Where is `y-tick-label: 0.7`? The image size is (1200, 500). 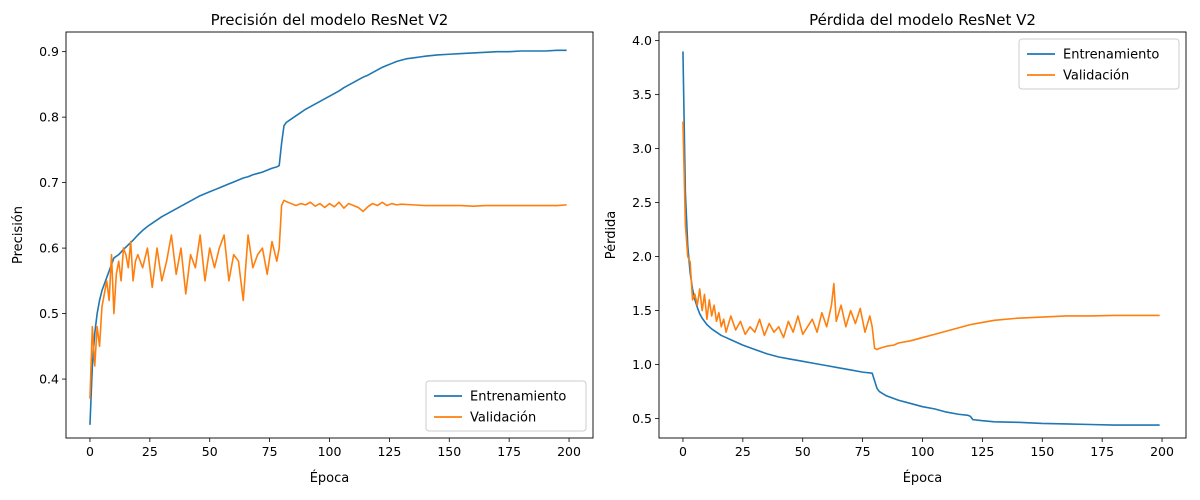 y-tick-label: 0.7 is located at coordinates (49, 182).